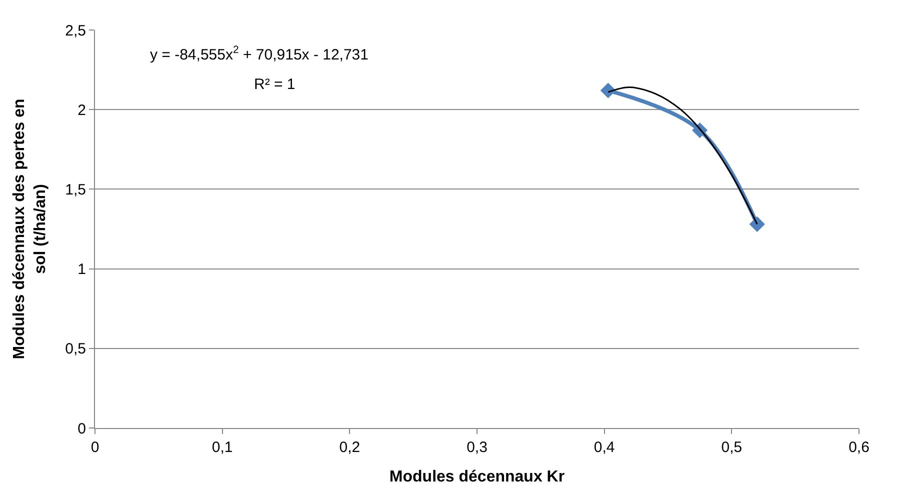 The image size is (899, 503). Describe the element at coordinates (75, 31) in the screenshot. I see `y-tick-label: 2,5` at that location.